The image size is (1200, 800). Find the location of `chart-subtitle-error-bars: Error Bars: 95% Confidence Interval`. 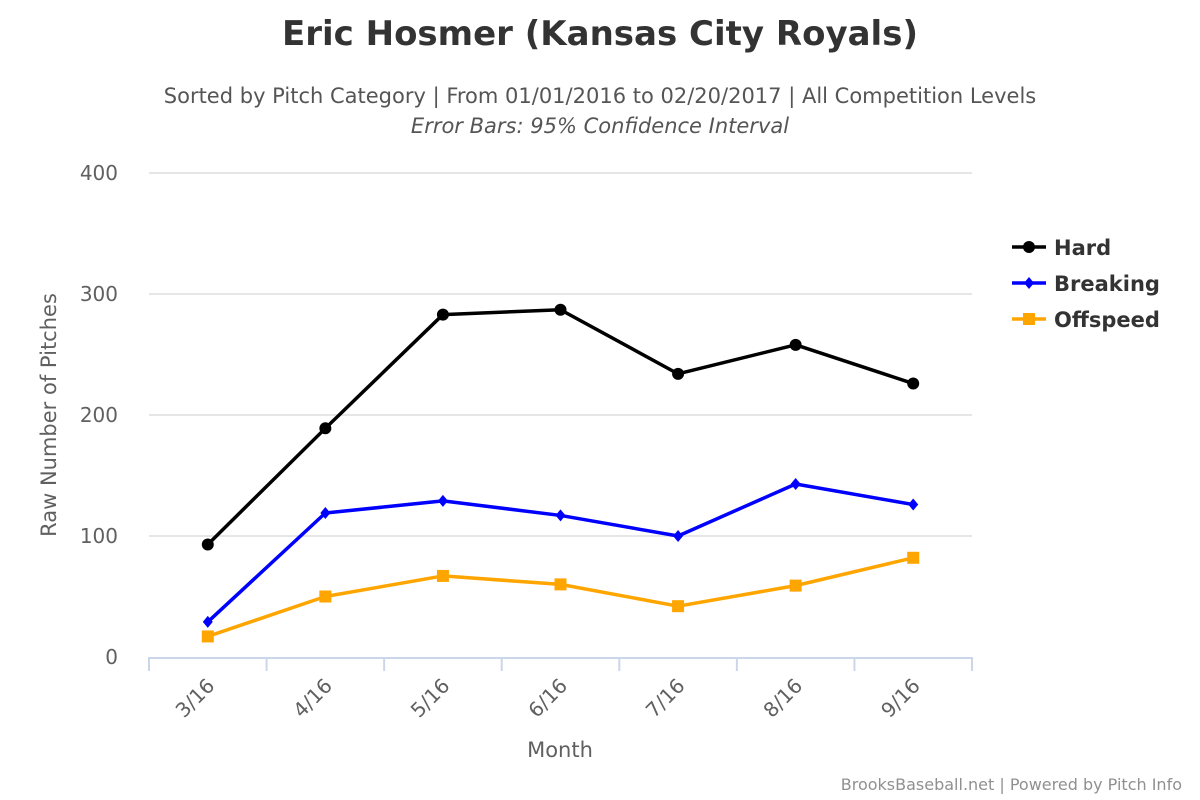

chart-subtitle-error-bars: Error Bars: 95% Confidence Interval is located at coordinates (600, 126).